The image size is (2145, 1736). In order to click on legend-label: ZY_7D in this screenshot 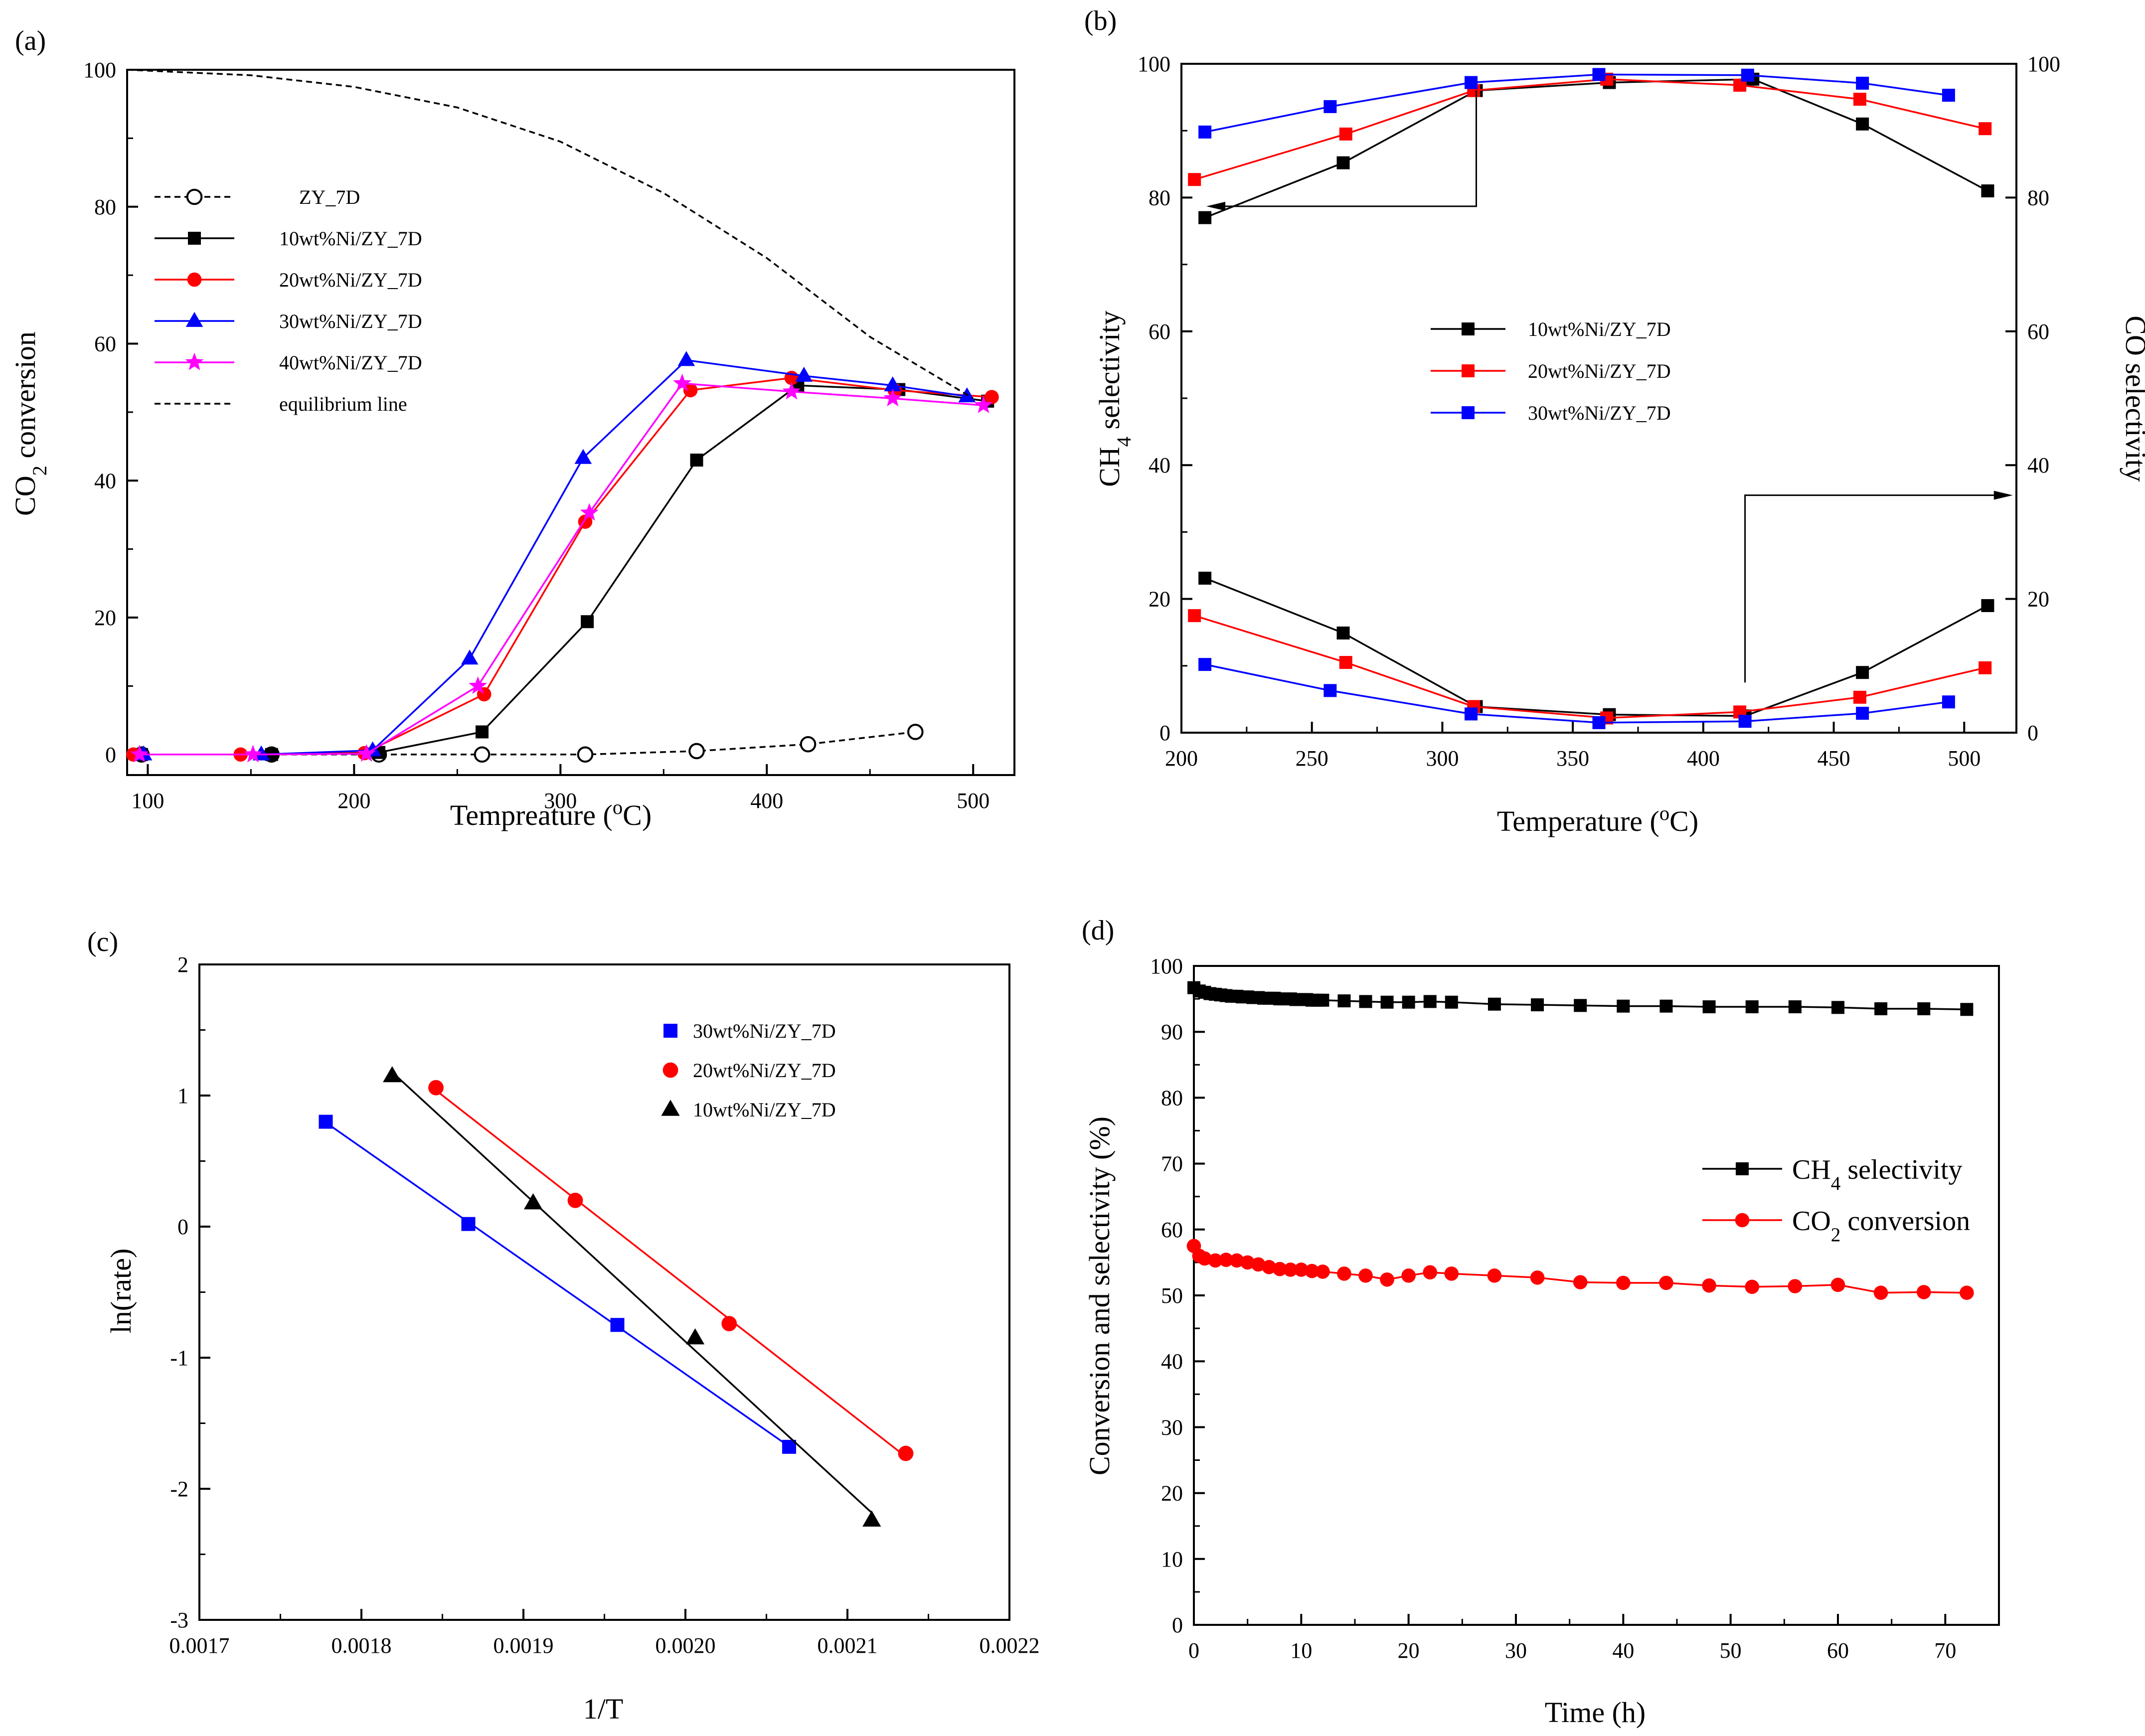, I will do `click(329, 197)`.